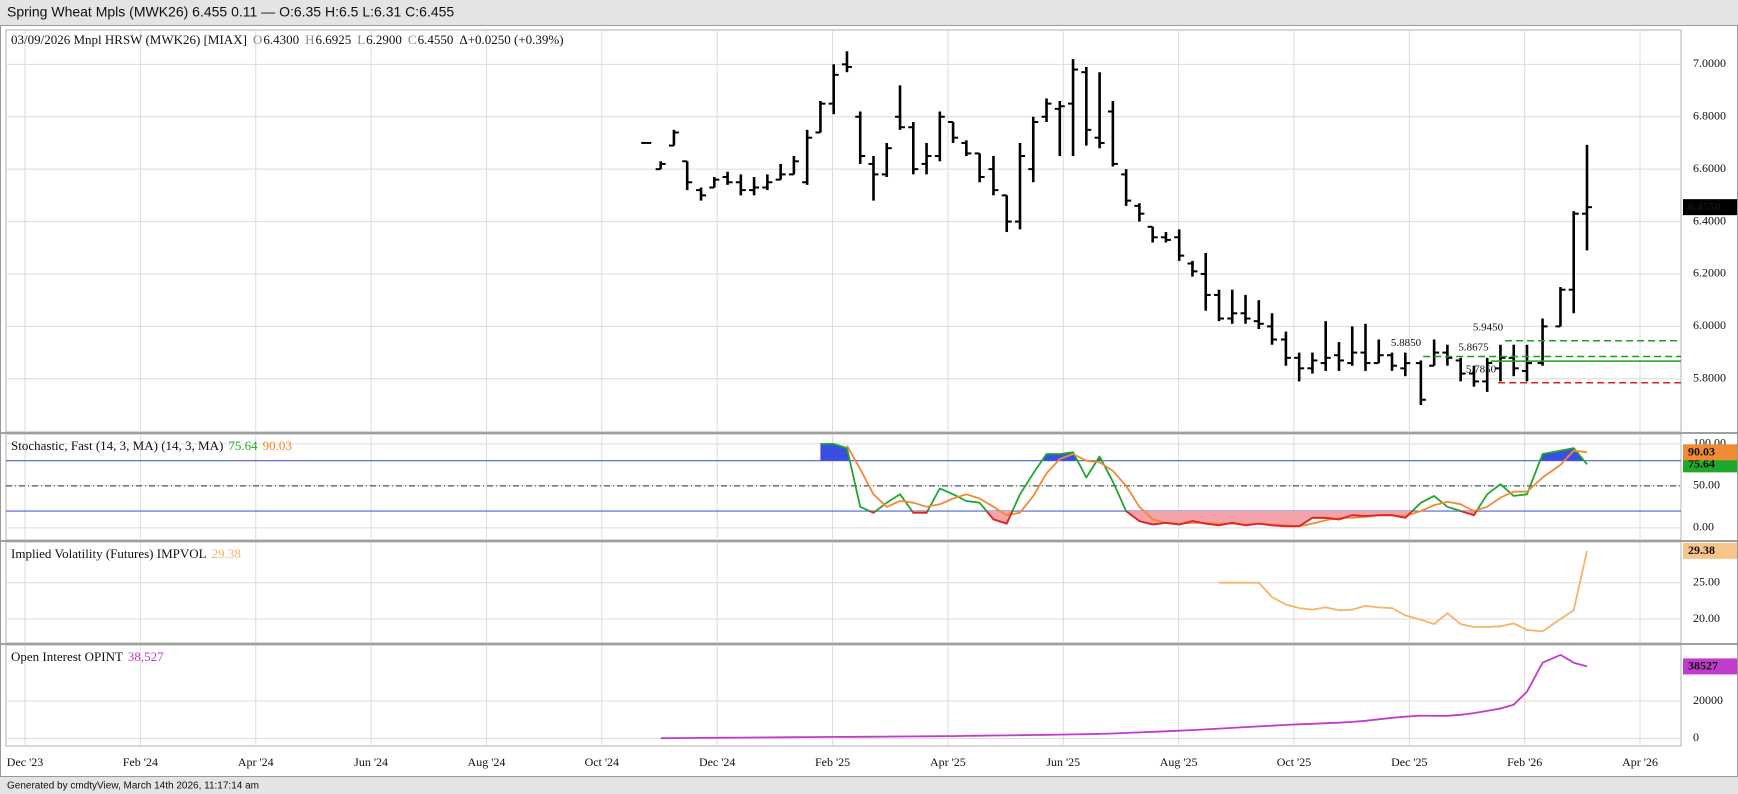 The image size is (1738, 794). I want to click on pane-legend: Open Interest OPINT 38,527, so click(87, 656).